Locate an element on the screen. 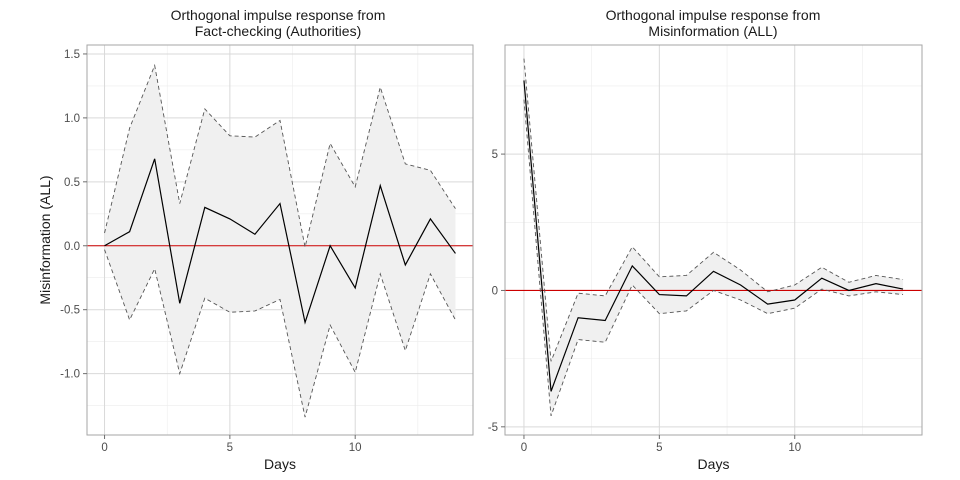  lower-line is located at coordinates (280, 333).